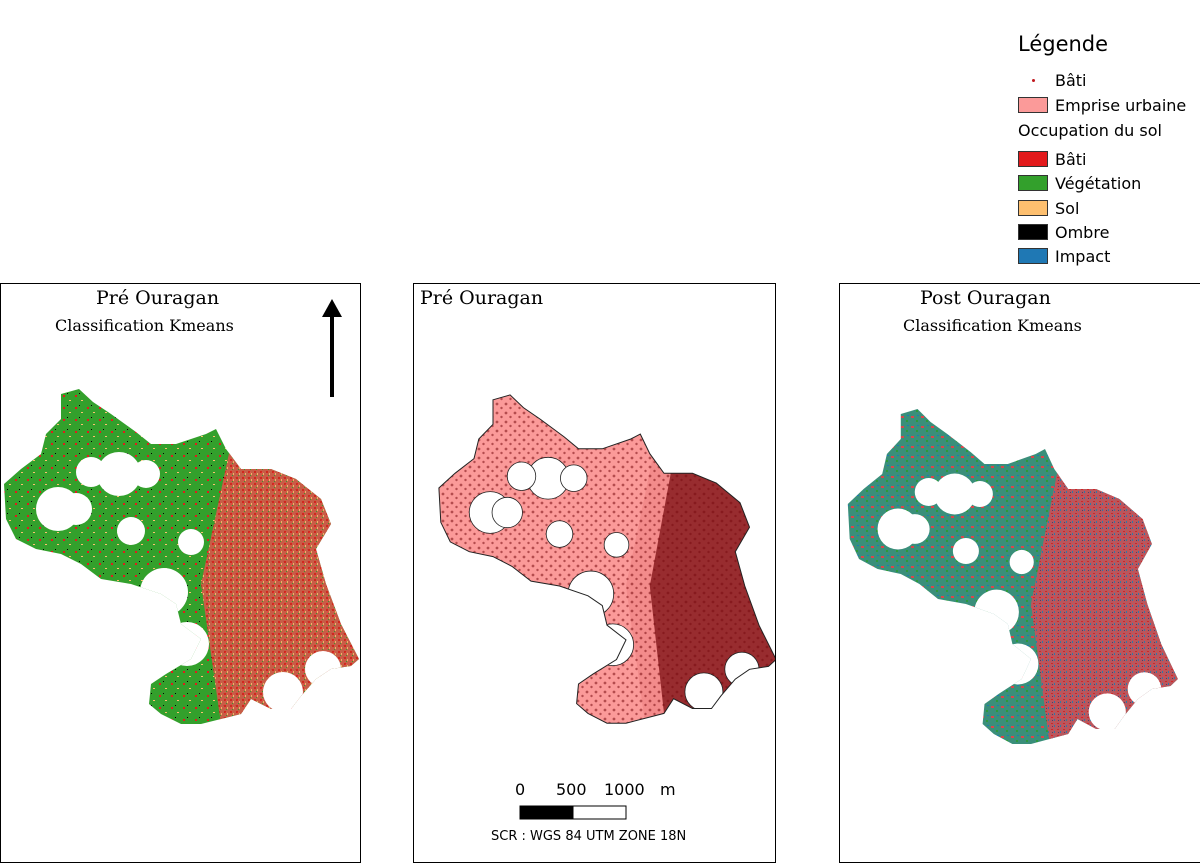 The height and width of the screenshot is (863, 1200). I want to click on legend-item-bati-points: Bâti, so click(1052, 80).